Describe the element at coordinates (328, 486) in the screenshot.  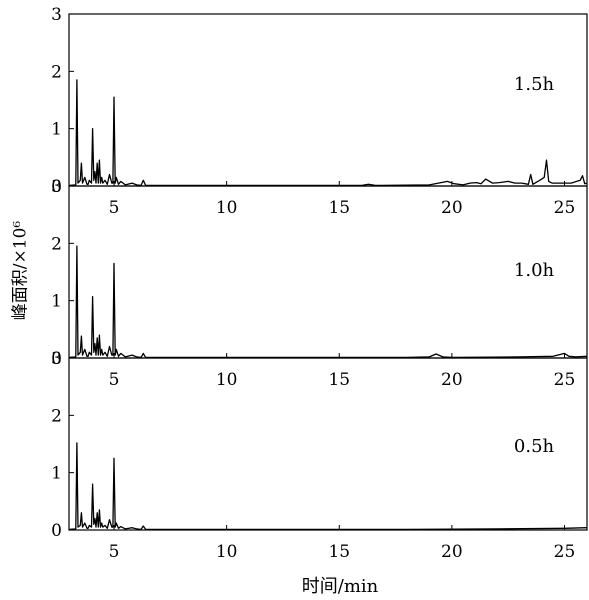
I see `chromatogram-trace-0.5h` at that location.